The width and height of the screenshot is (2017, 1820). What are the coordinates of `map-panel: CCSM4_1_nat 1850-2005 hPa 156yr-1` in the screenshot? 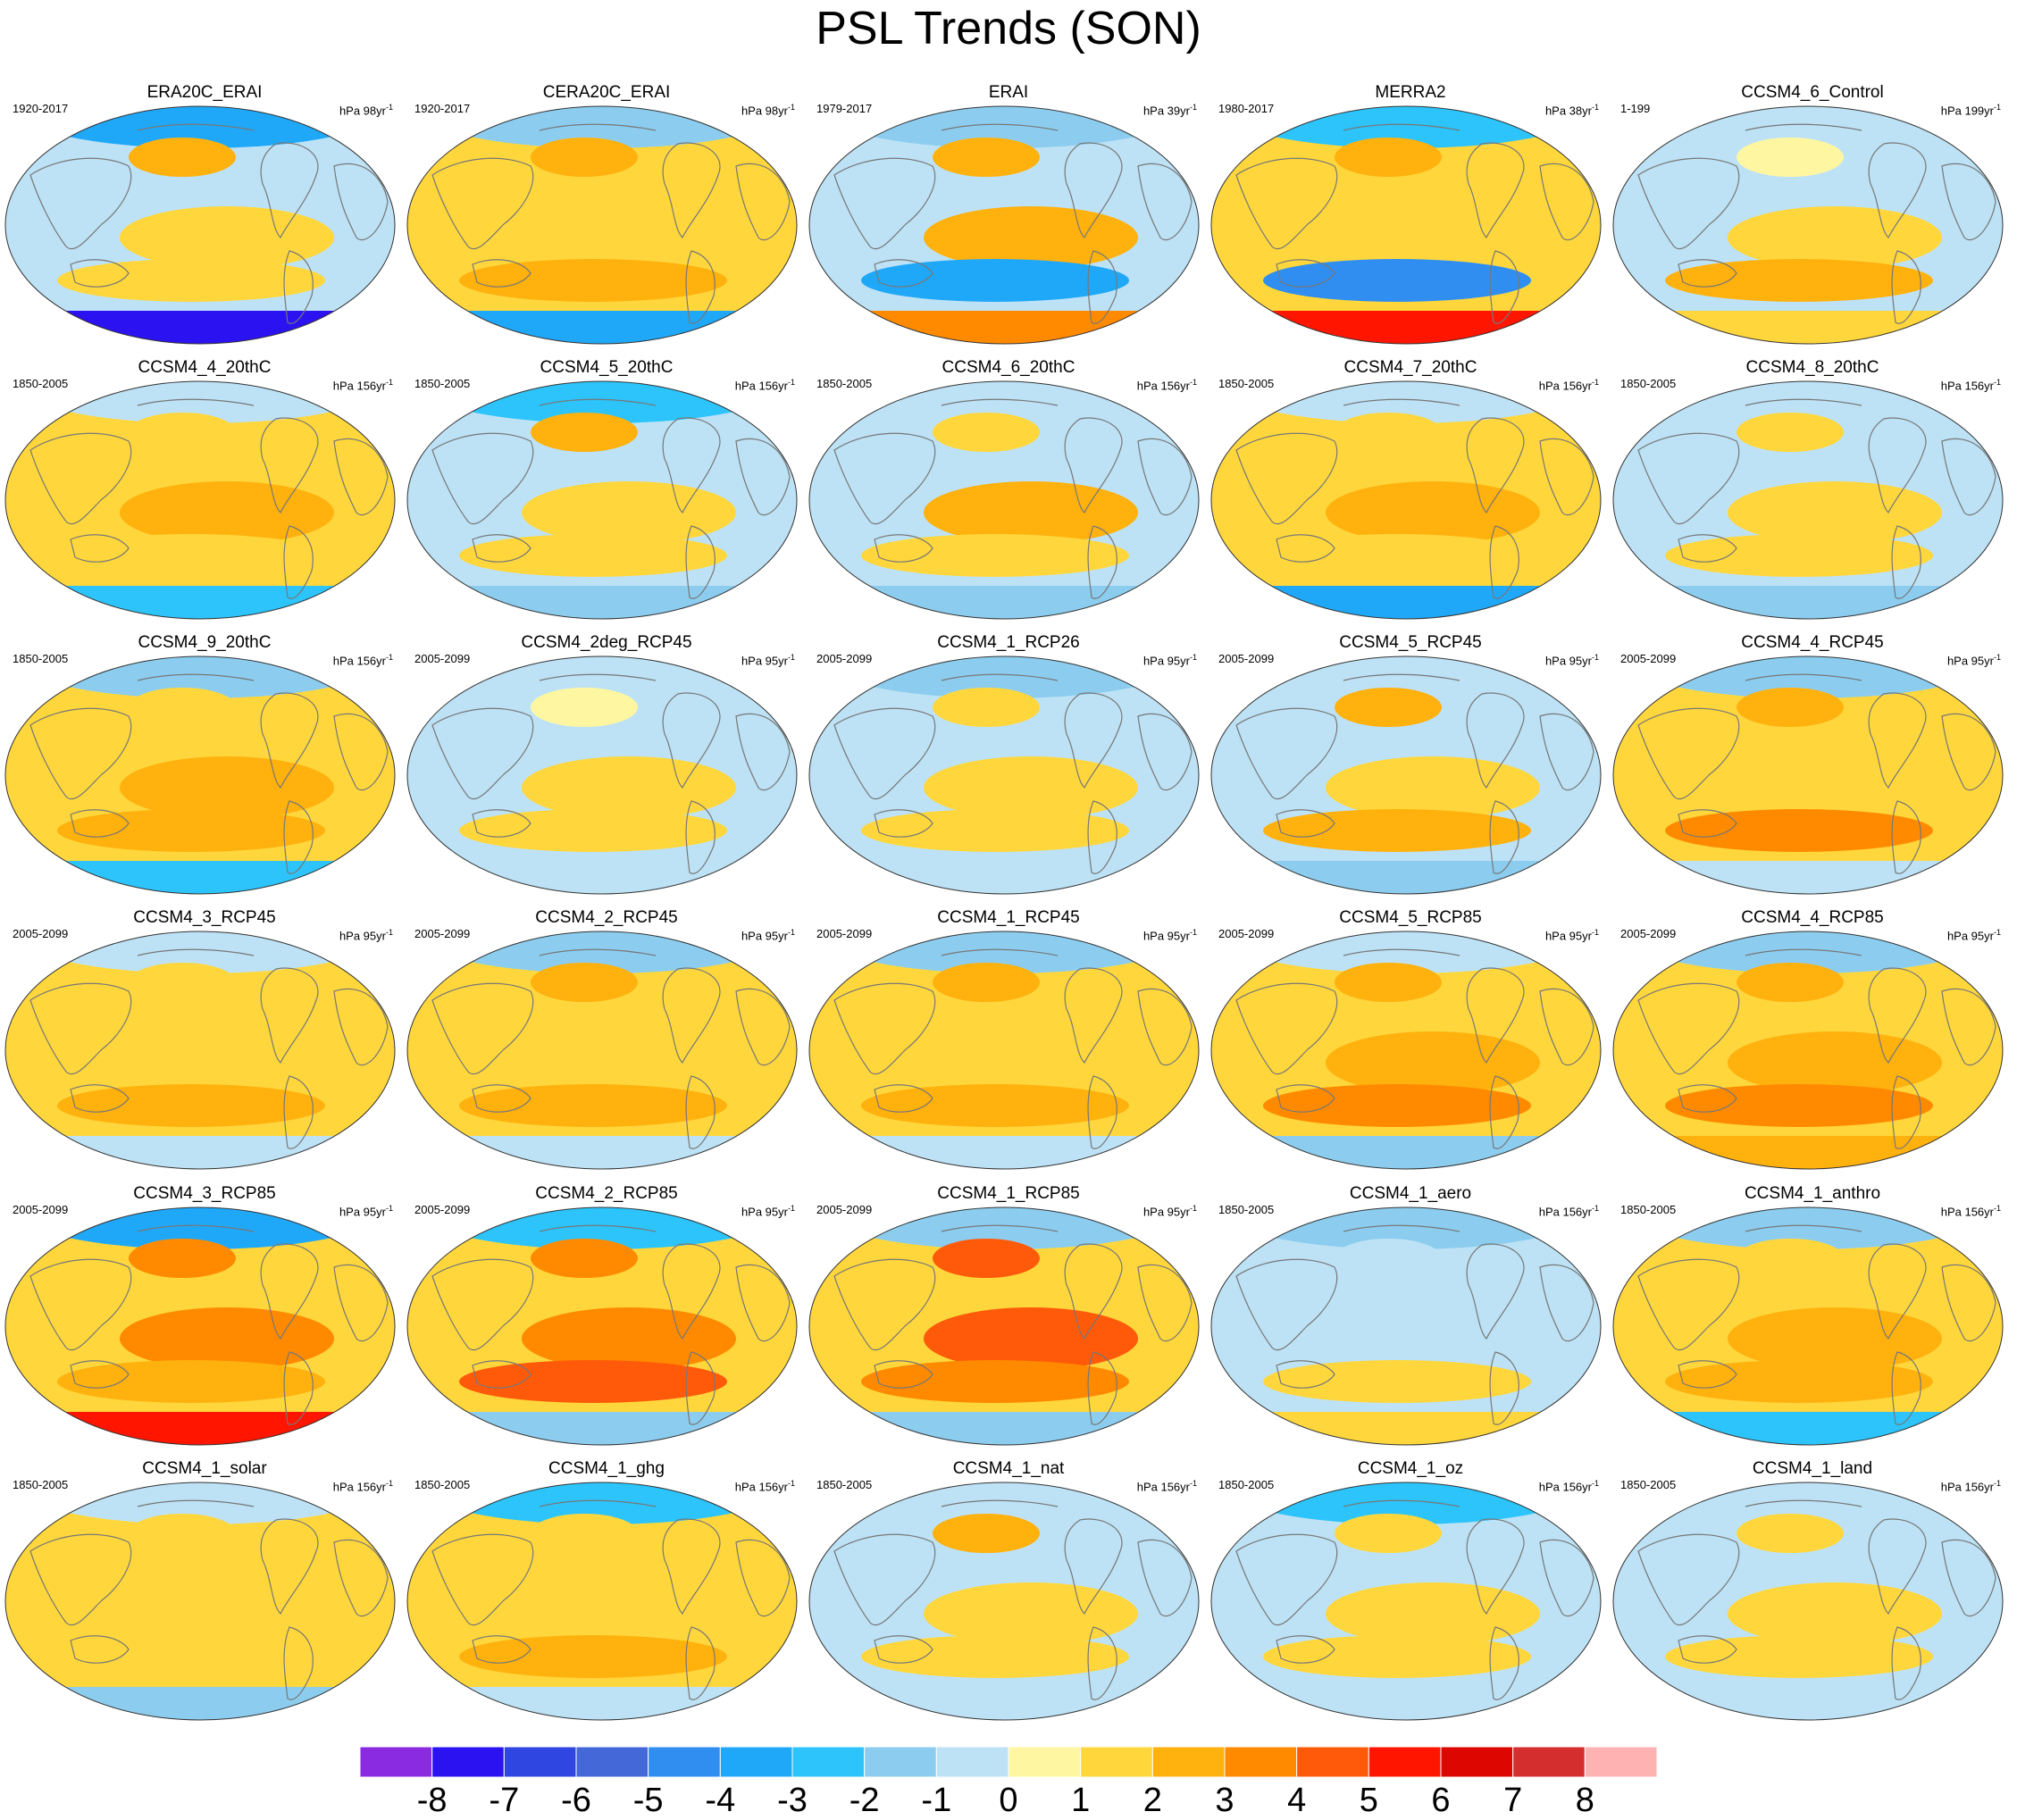 It's located at (1008, 1593).